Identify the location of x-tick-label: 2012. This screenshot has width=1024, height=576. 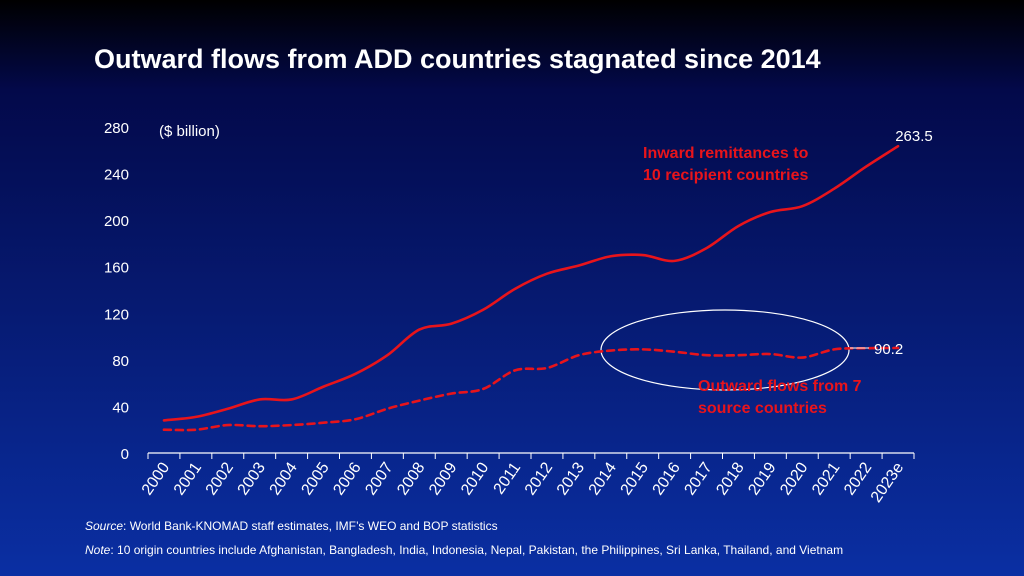
(539, 478).